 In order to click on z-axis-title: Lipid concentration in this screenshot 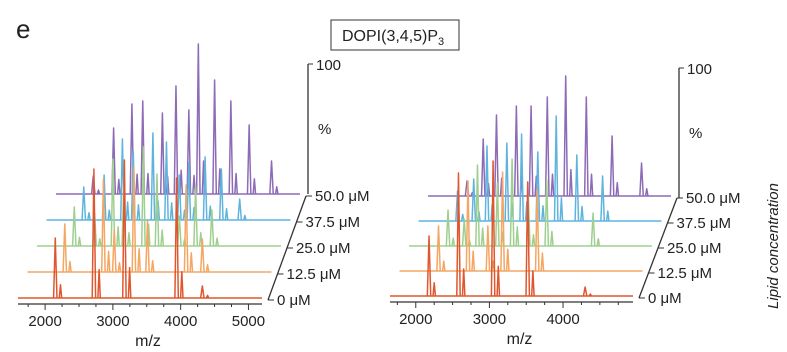, I will do `click(773, 246)`.